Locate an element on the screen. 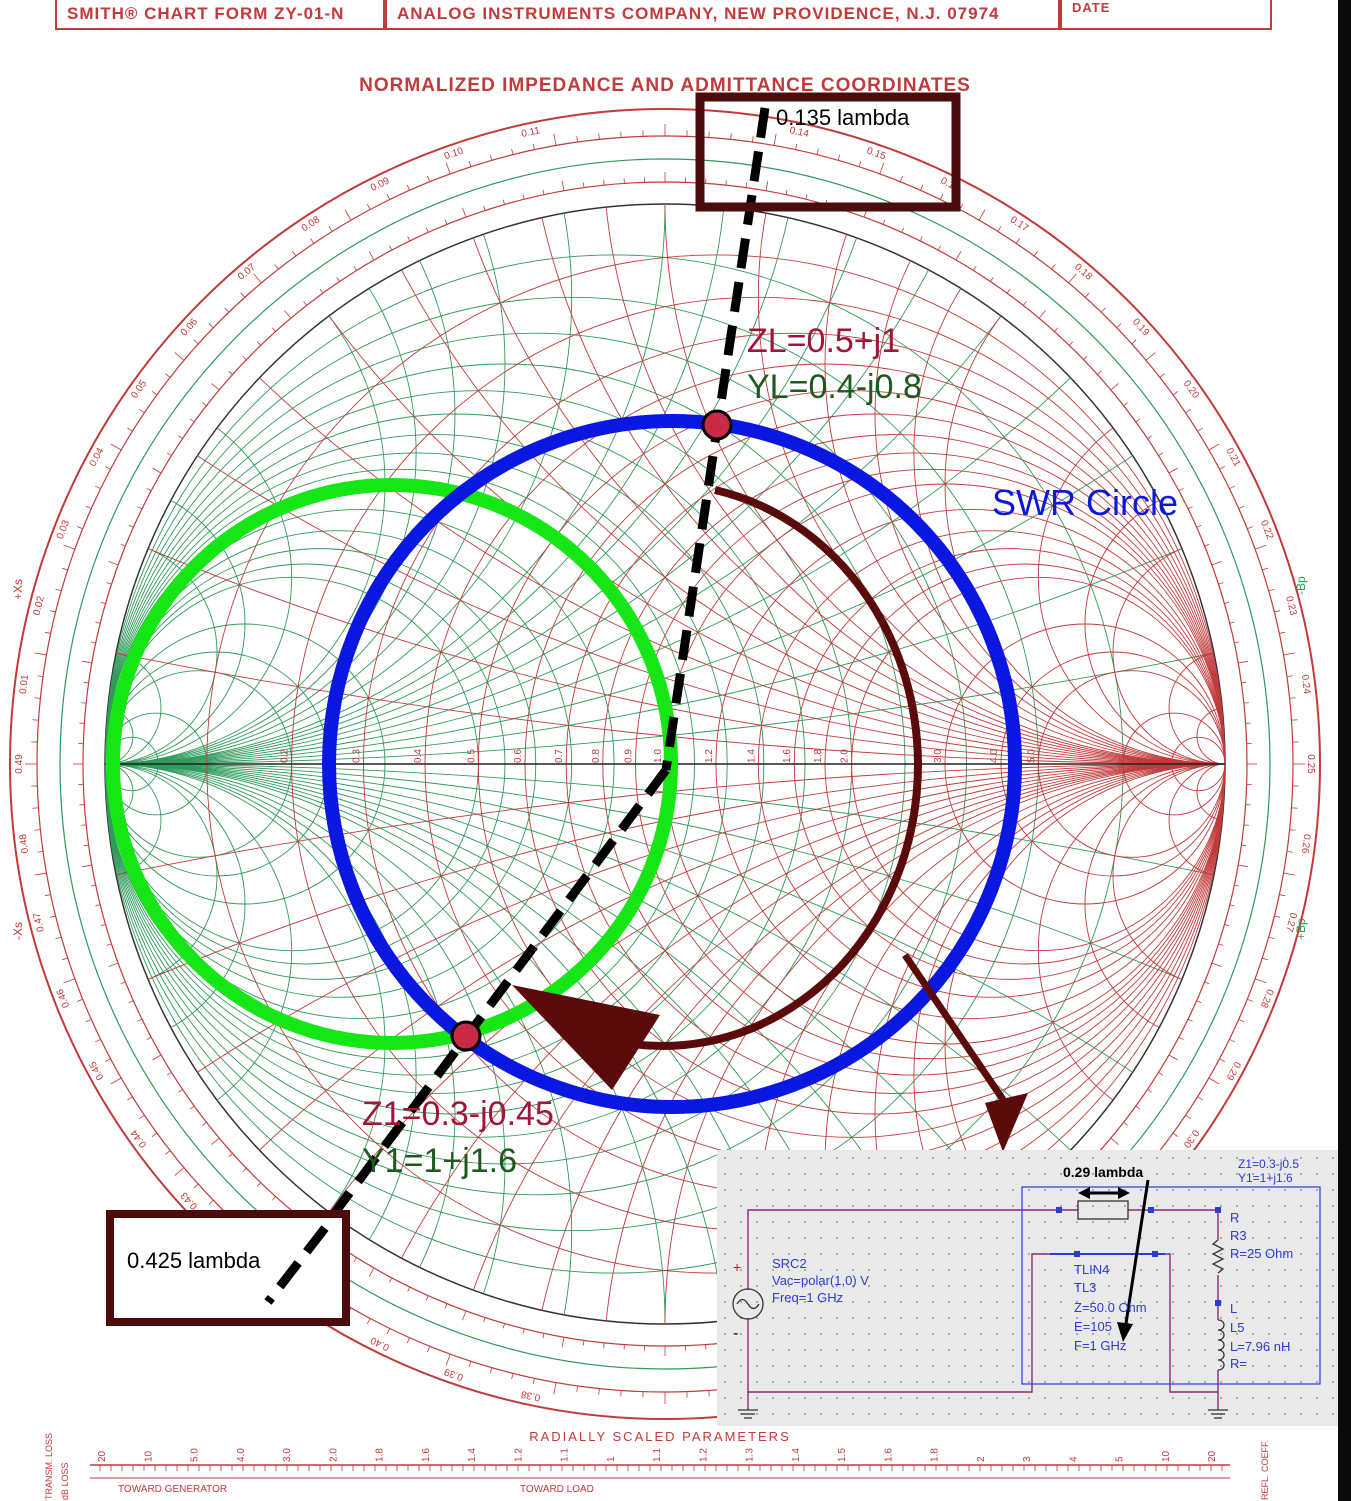 Image resolution: width=1351 pixels, height=1501 pixels. inductor-type: L is located at coordinates (1233, 1308).